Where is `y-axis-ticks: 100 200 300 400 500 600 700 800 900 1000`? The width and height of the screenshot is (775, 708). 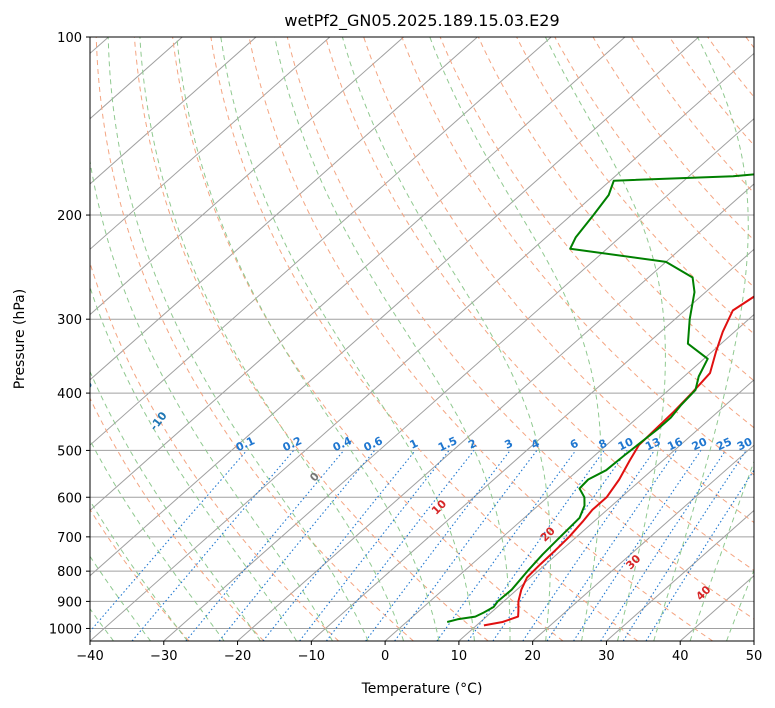
y-axis-ticks: 100 200 300 400 500 600 700 800 900 1000 is located at coordinates (69, 334).